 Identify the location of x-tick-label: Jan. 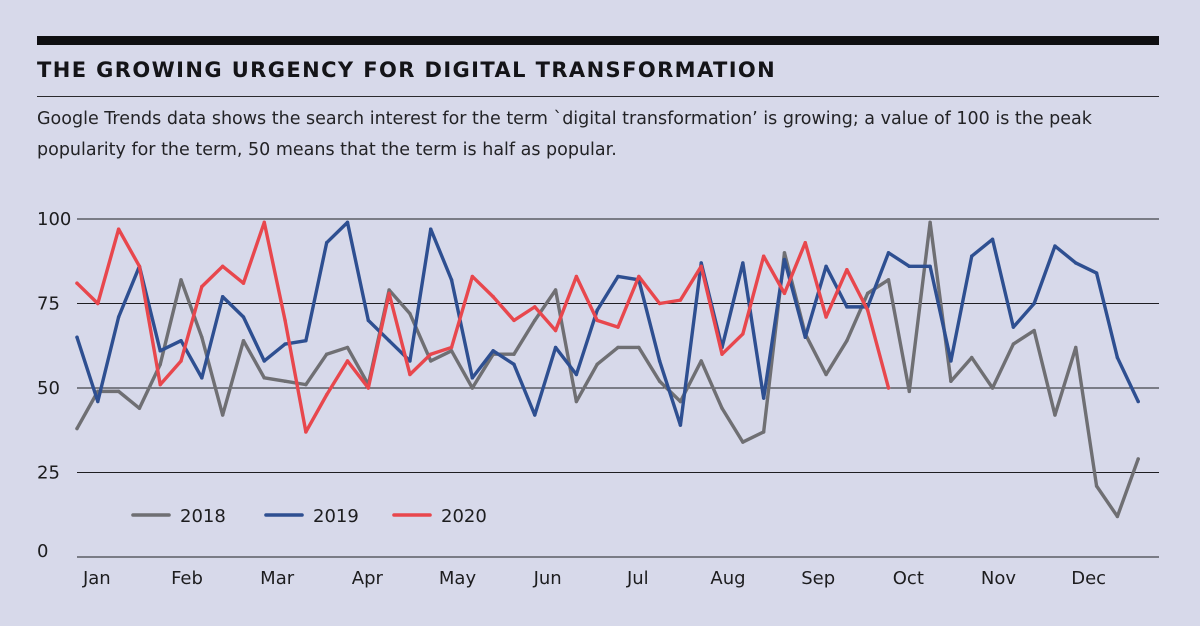
(96, 578).